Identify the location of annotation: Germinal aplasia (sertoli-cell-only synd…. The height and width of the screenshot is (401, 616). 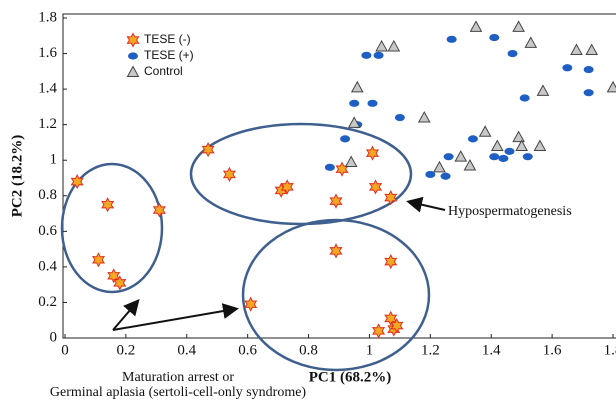
(178, 392).